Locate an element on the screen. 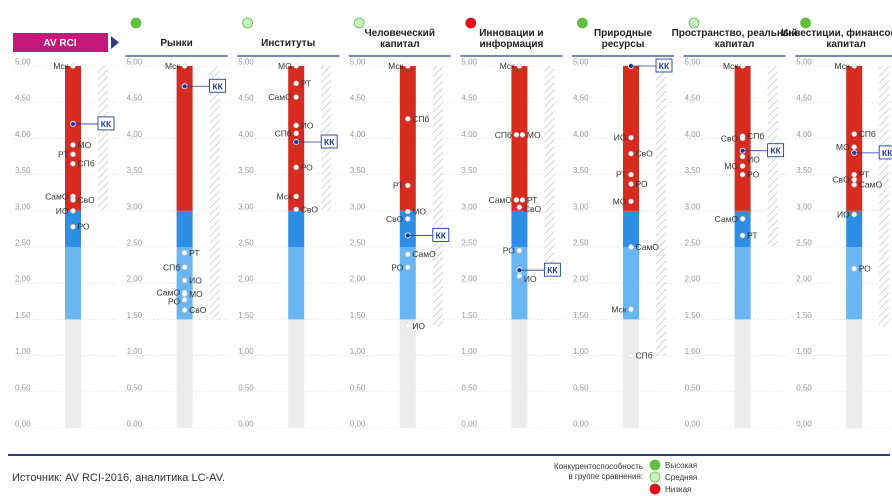 The height and width of the screenshot is (496, 892). panel-title: капитал is located at coordinates (735, 44).